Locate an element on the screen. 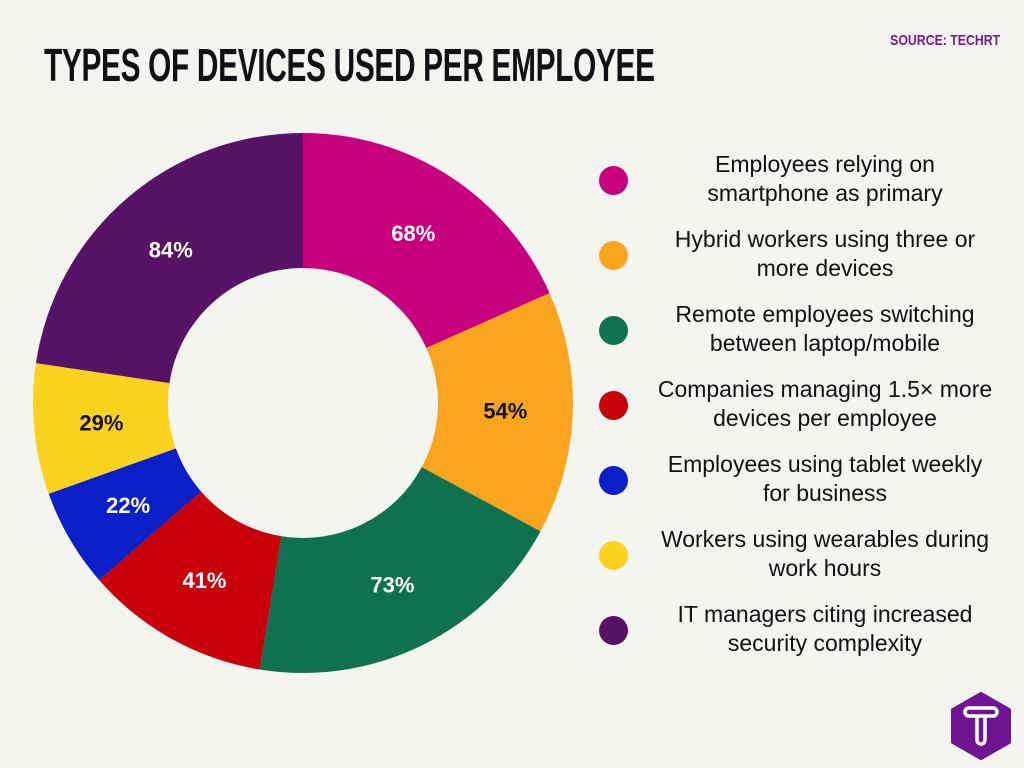 The height and width of the screenshot is (768, 1024). legend-label: Workers using wearables during work hours is located at coordinates (825, 554).